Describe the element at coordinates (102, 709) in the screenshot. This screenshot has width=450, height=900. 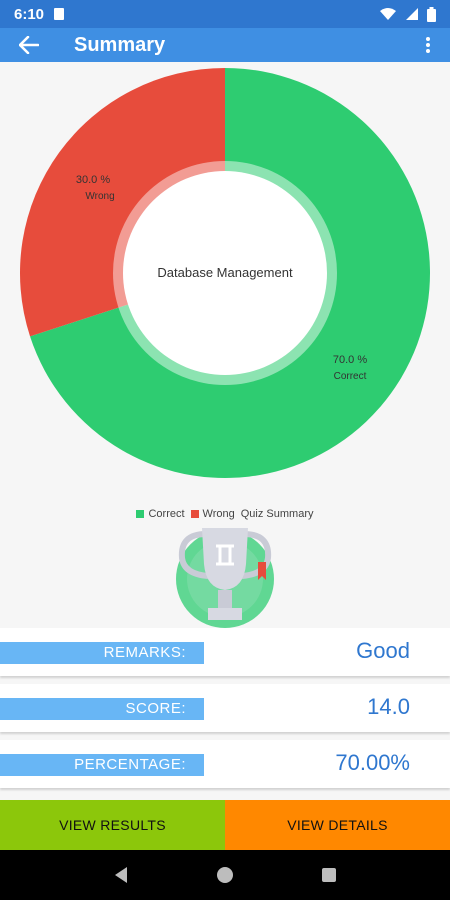
I see `summary-label: SCORE:` at that location.